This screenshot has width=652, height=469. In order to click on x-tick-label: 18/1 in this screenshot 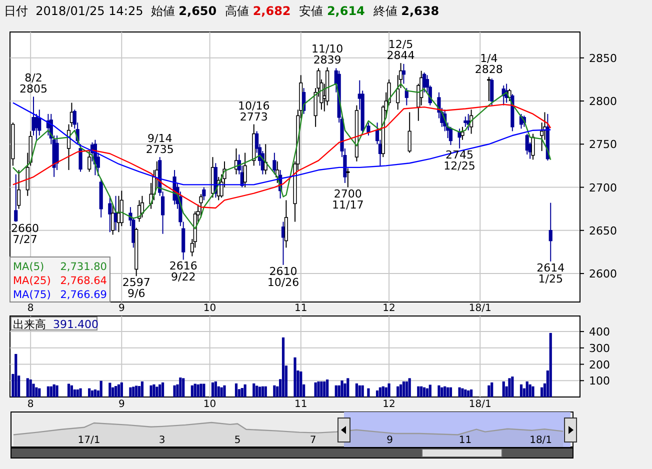, I will do `click(480, 404)`.